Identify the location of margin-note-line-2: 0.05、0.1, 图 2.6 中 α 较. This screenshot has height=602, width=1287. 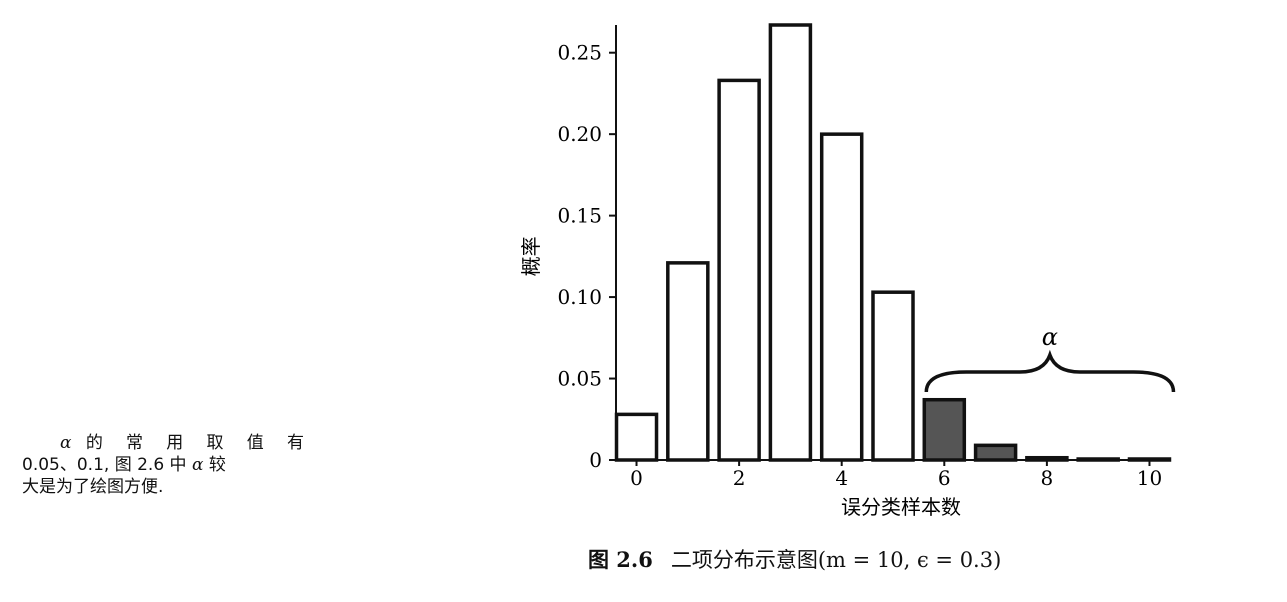
(124, 465).